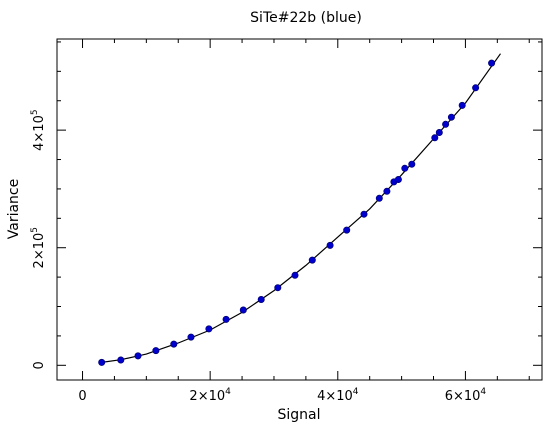 The width and height of the screenshot is (557, 434). Describe the element at coordinates (338, 395) in the screenshot. I see `x-tick-label-2: 4×104` at that location.